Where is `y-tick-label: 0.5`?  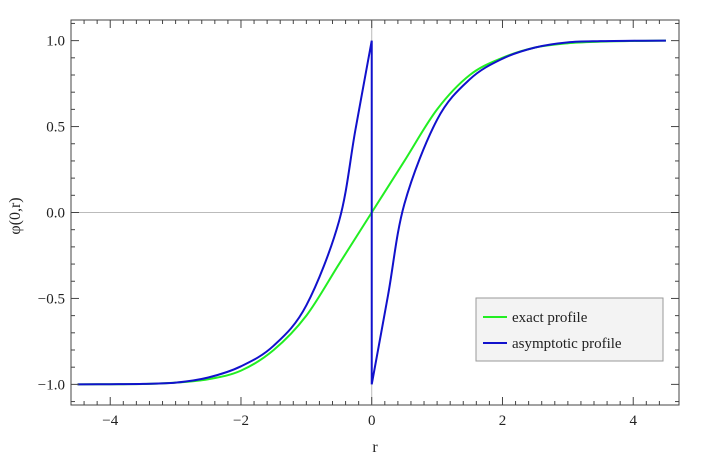 y-tick-label: 0.5 is located at coordinates (55, 128).